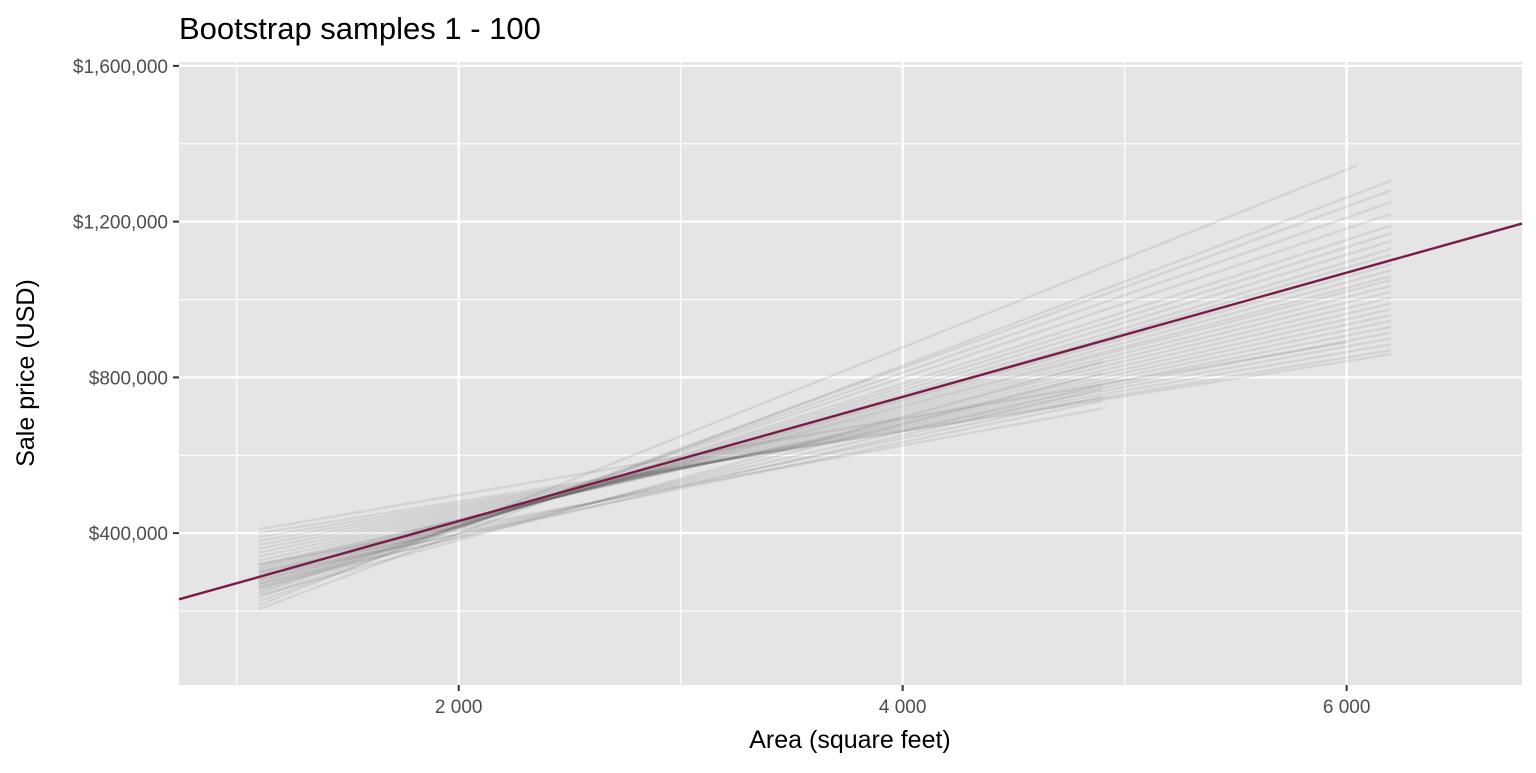 The image size is (1536, 773). I want to click on y-tick-label: $1,200,000, so click(120, 223).